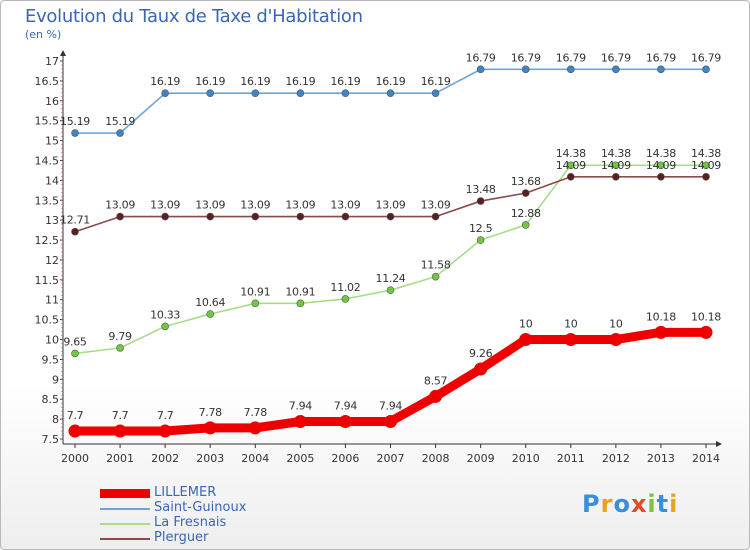 The image size is (750, 550). I want to click on data-label-plerguer: 12.71, so click(75, 220).